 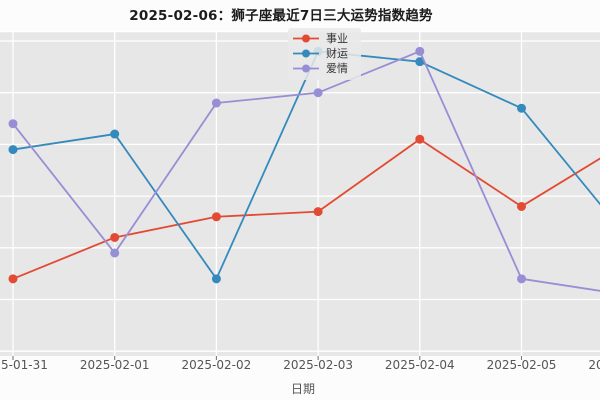 What do you see at coordinates (521, 365) in the screenshot?
I see `x-tick-label: 2025-02-05` at bounding box center [521, 365].